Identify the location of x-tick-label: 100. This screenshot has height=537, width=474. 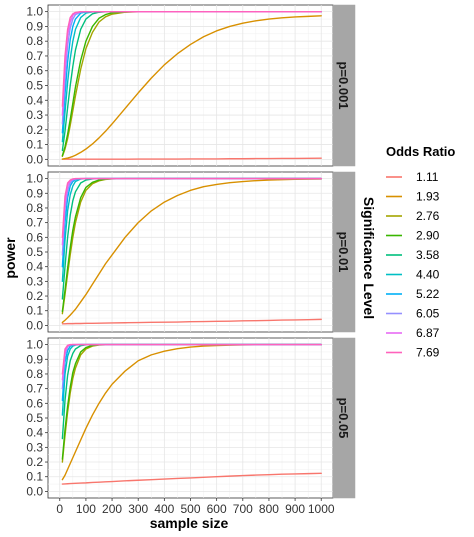
(86, 509).